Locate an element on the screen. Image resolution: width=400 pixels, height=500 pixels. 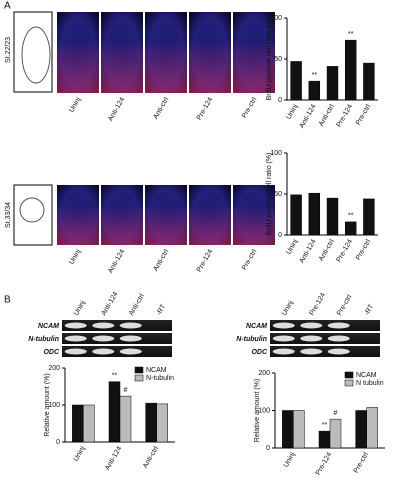
lane-label: Anti-ctrl is located at coordinates (137, 304).